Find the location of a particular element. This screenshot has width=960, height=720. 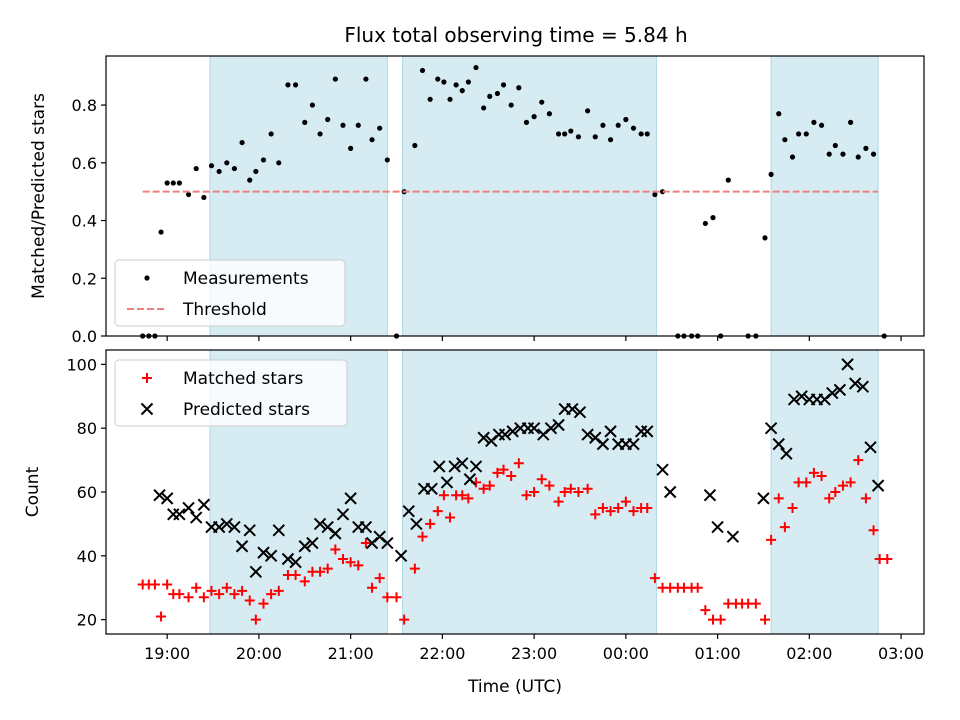

y-tick-label: 100 is located at coordinates (81, 364).